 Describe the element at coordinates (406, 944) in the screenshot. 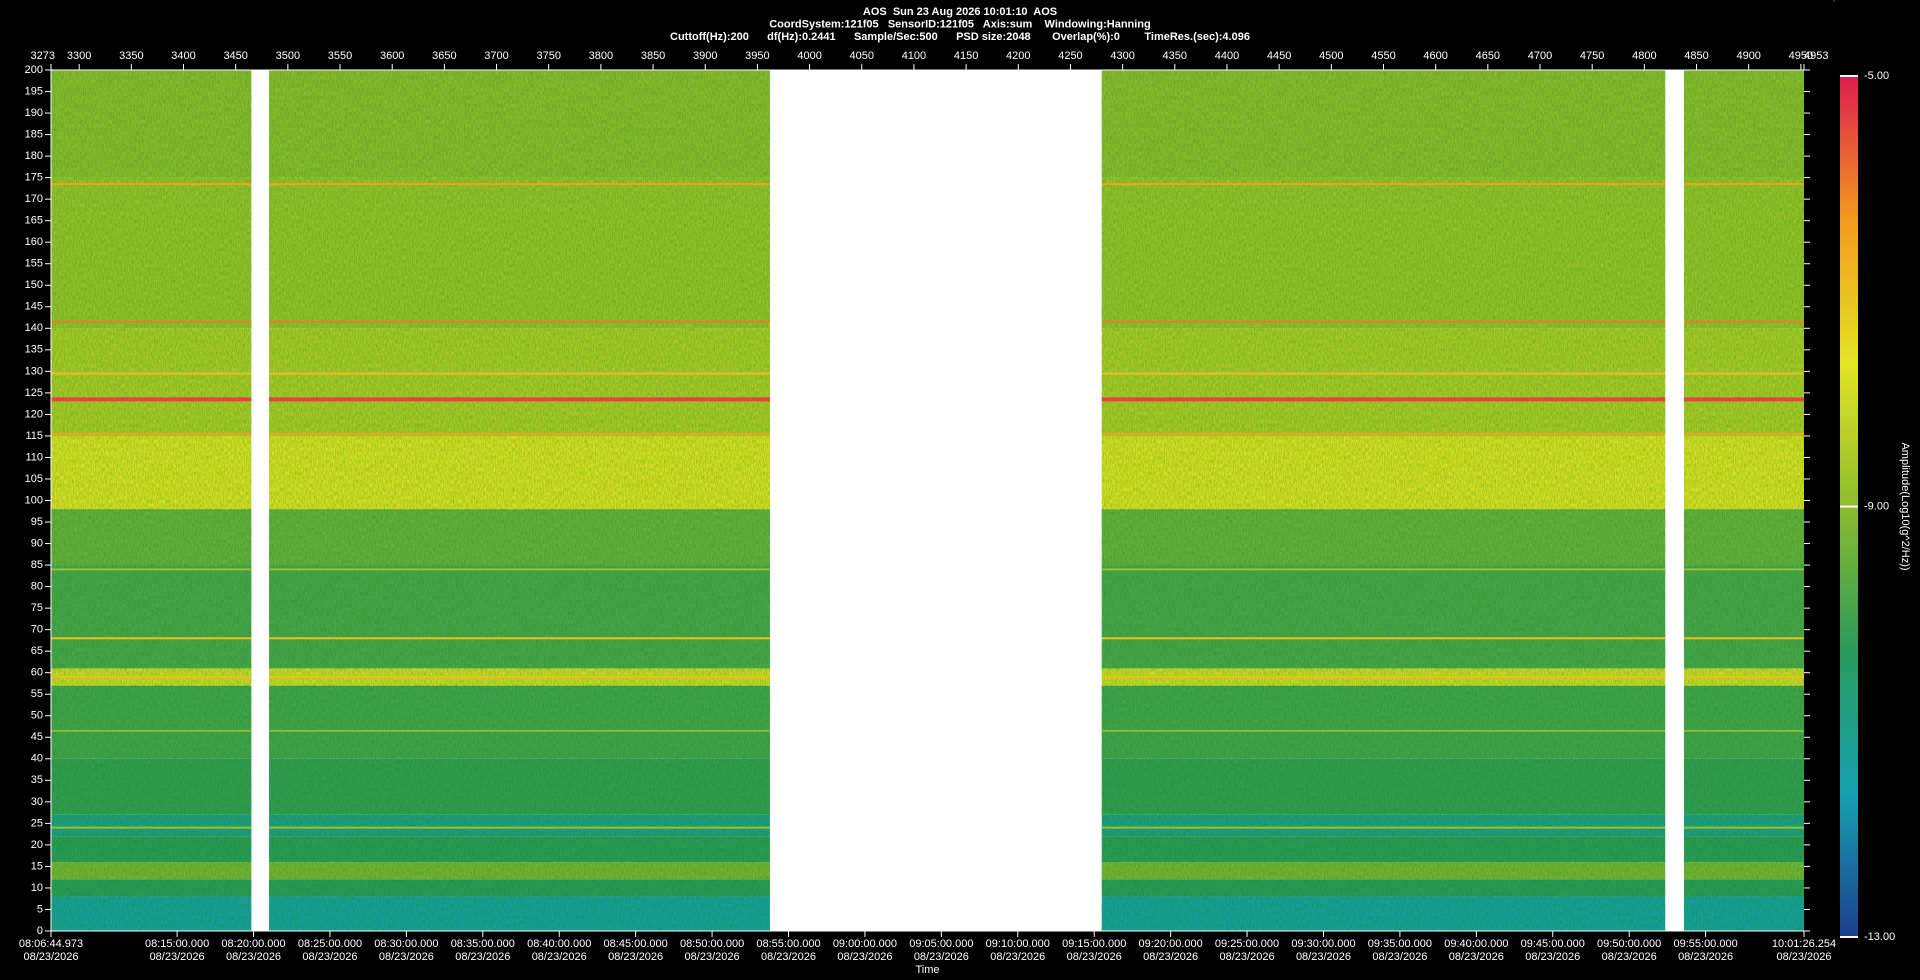

I see `time-tick-label: 08:30:00.000` at that location.